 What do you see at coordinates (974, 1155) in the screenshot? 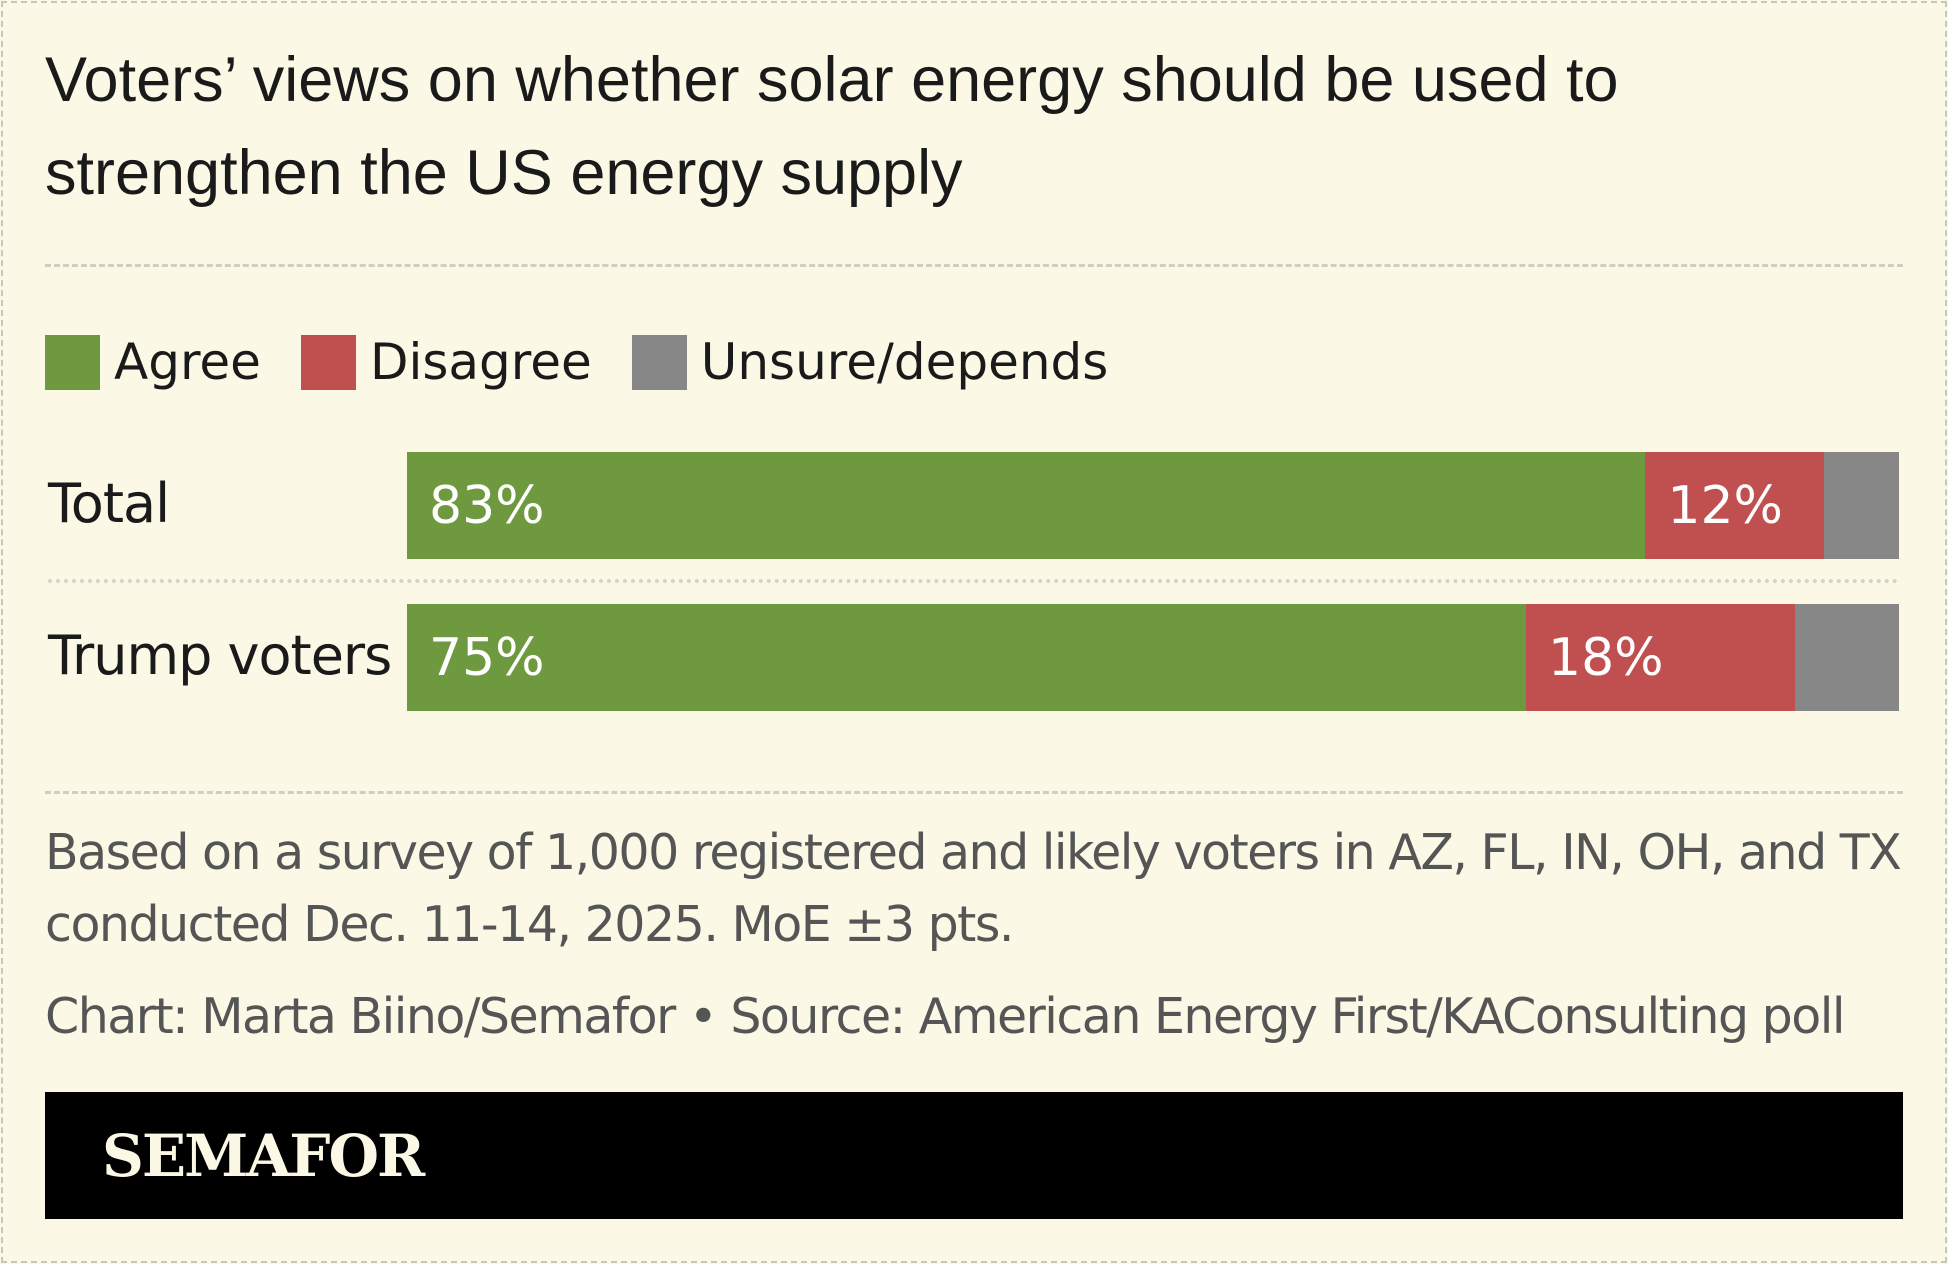
I see `brand-footer: SEMAFOR` at bounding box center [974, 1155].